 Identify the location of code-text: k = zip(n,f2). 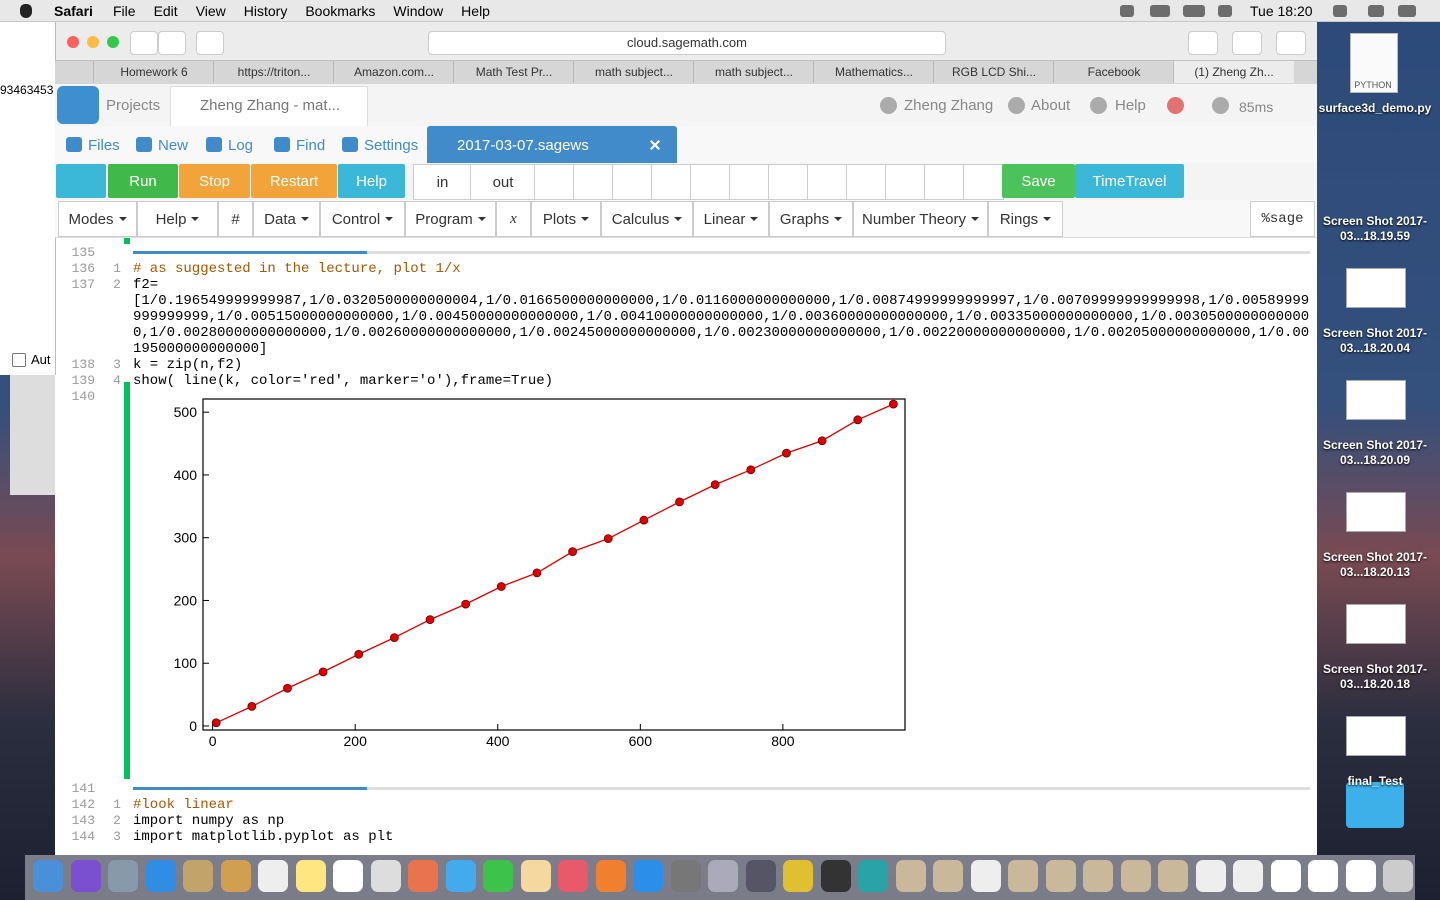
(188, 365).